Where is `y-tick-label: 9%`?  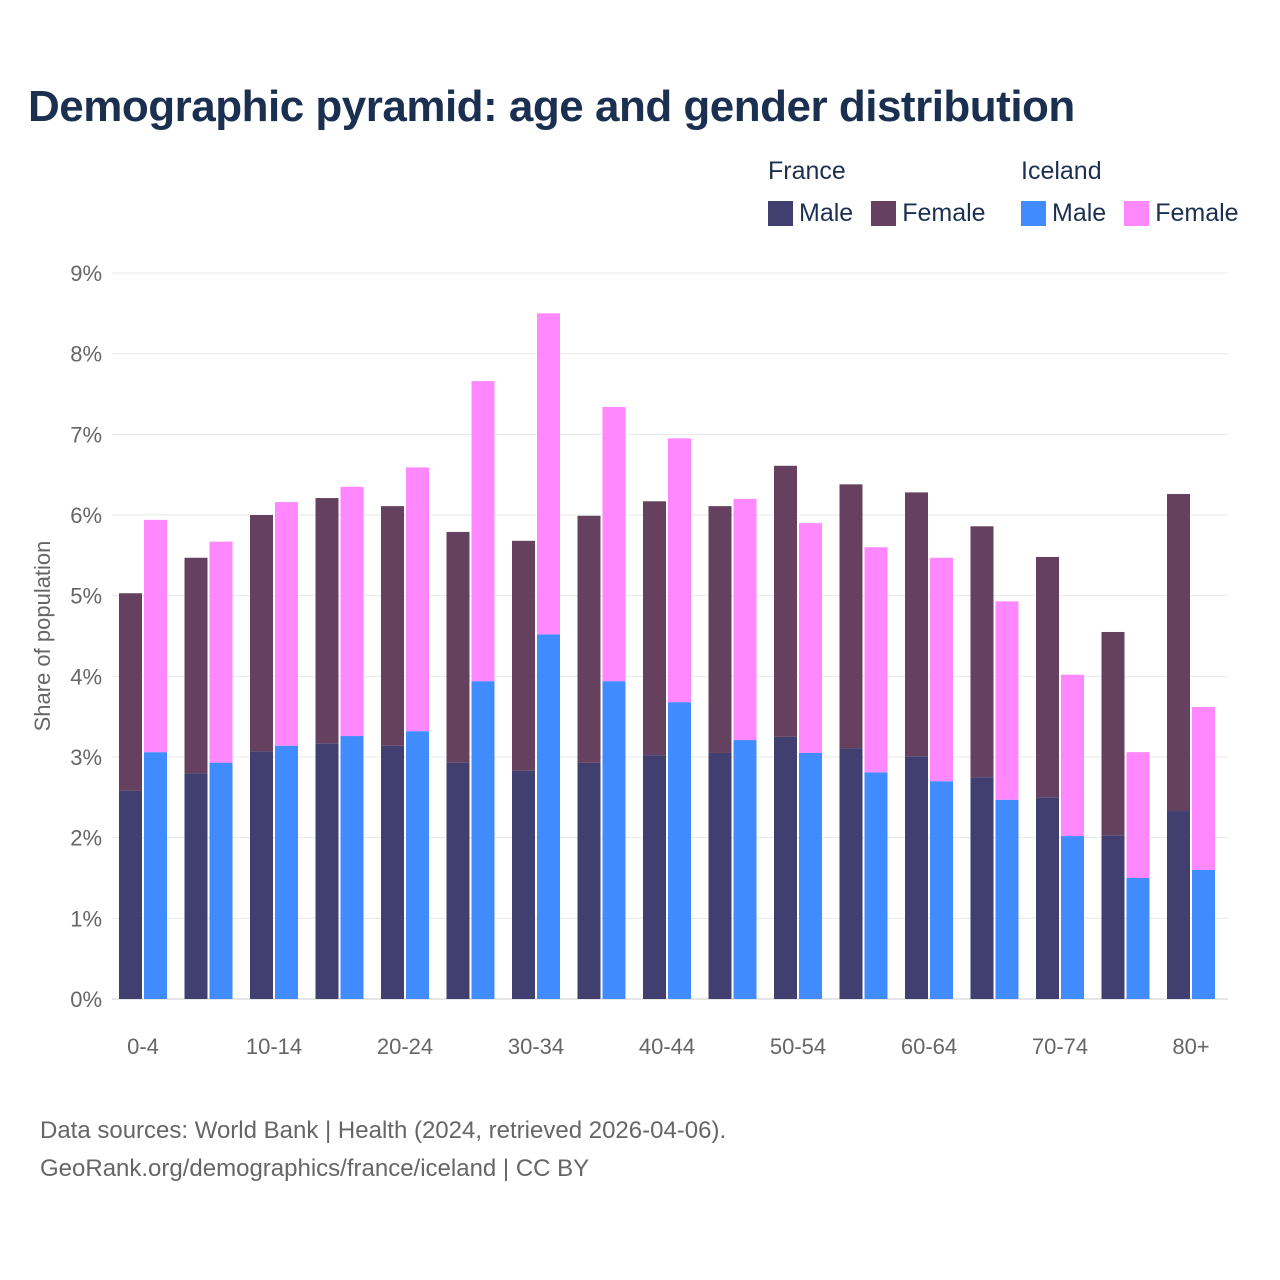 y-tick-label: 9% is located at coordinates (86, 273).